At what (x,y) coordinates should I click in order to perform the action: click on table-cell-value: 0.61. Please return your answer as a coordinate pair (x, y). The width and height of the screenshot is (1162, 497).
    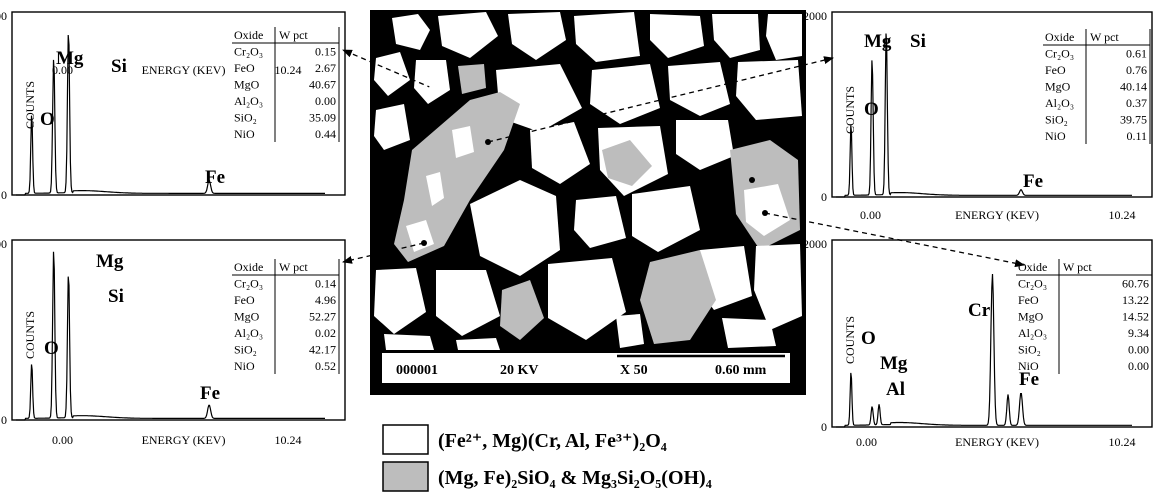
    Looking at the image, I should click on (1136, 54).